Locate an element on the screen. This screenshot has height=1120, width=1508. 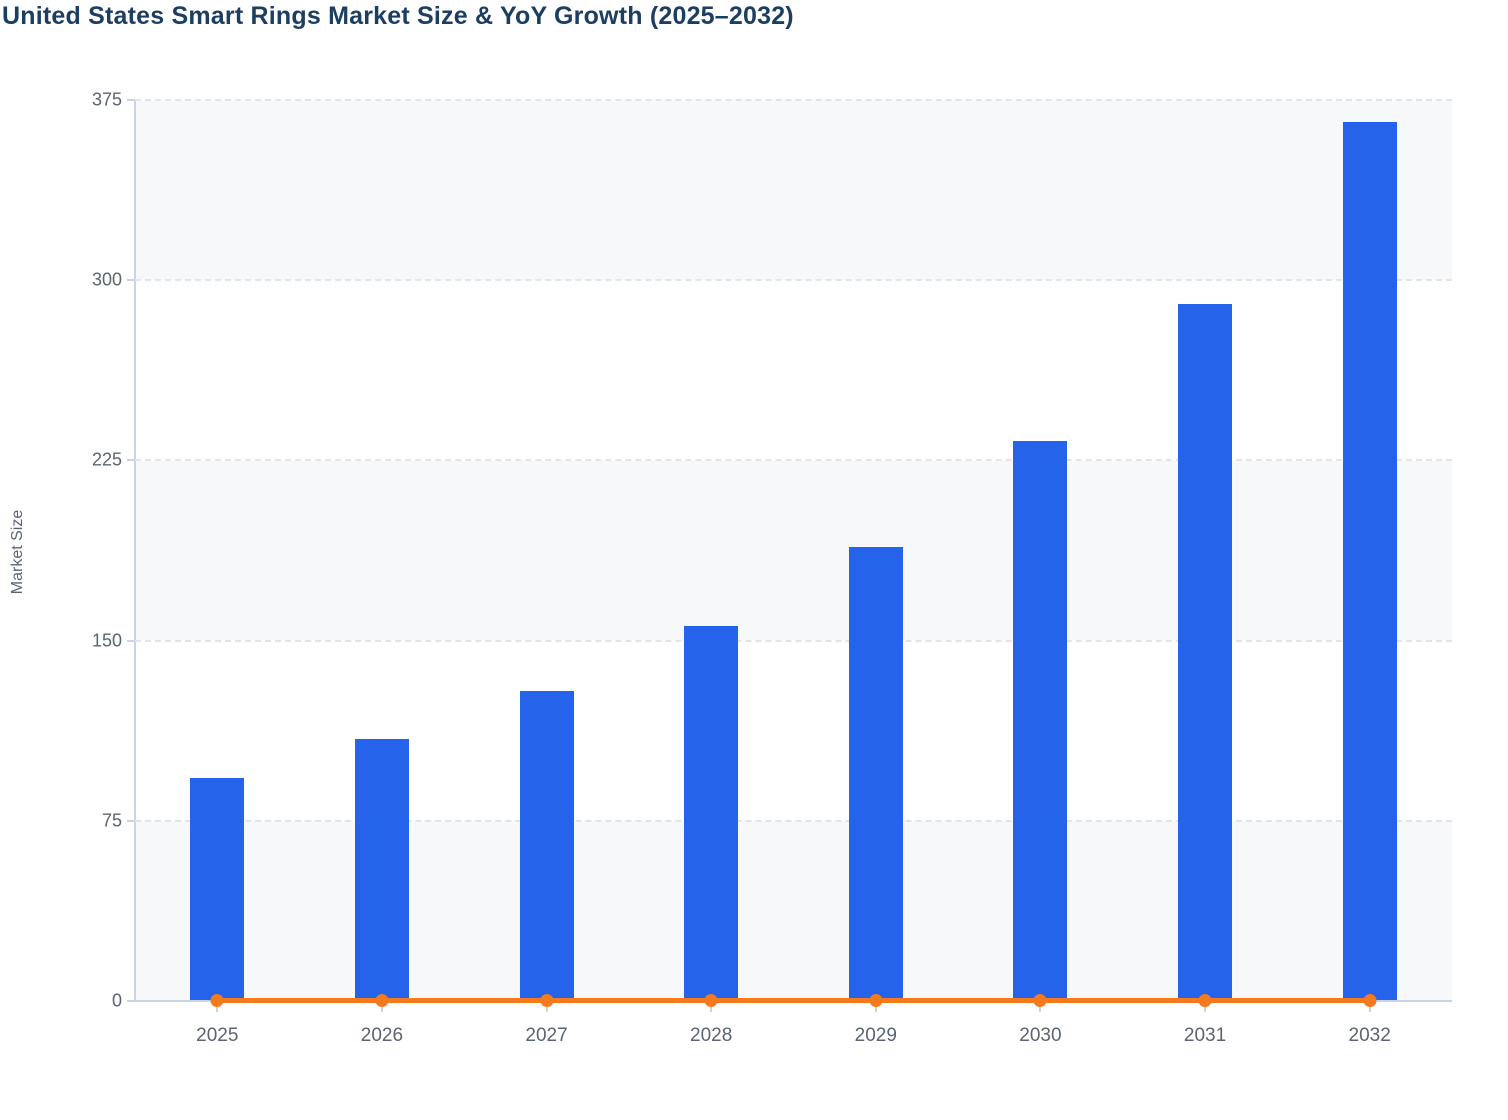
x-tick-label-2026: 2026 is located at coordinates (382, 1035).